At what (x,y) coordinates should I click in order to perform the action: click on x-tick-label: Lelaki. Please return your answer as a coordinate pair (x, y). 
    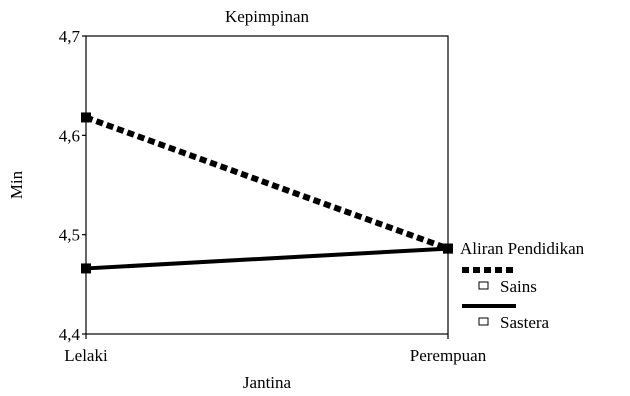
    Looking at the image, I should click on (86, 355).